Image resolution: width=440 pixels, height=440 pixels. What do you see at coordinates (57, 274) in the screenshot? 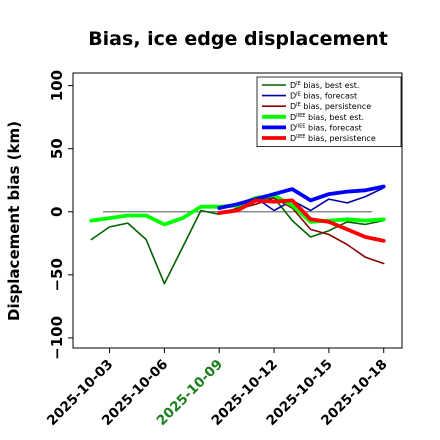
I see `y-tick-label: −50` at bounding box center [57, 274].